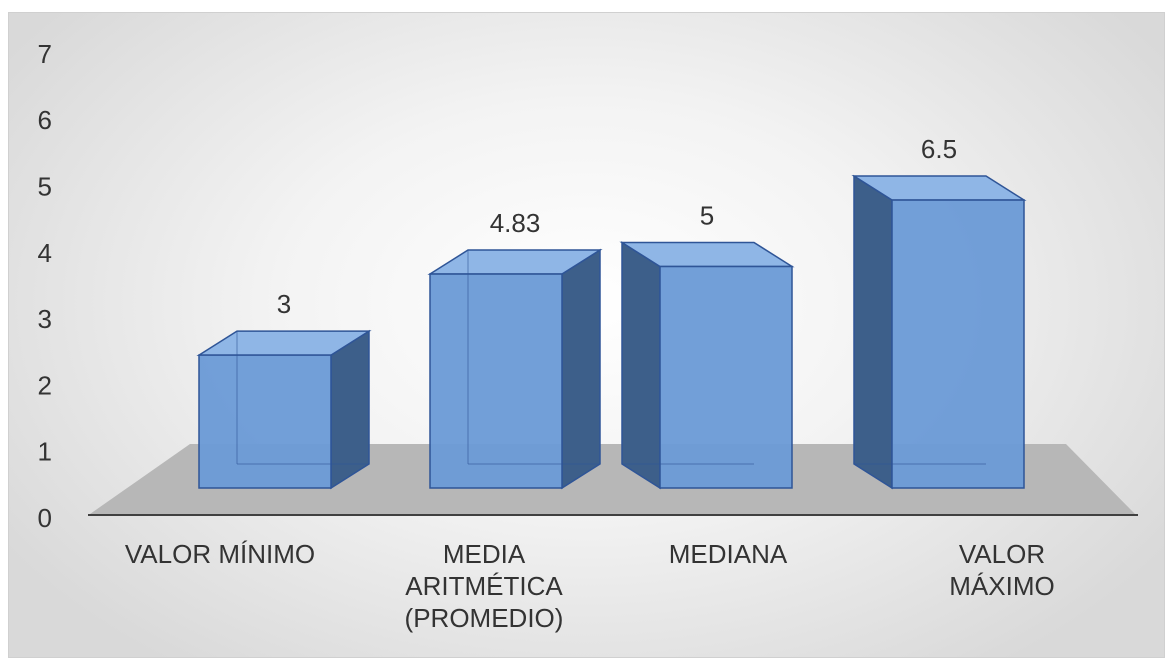 This screenshot has height=662, width=1169. Describe the element at coordinates (1001, 570) in the screenshot. I see `category-label: VALOR MÁXIMO` at that location.